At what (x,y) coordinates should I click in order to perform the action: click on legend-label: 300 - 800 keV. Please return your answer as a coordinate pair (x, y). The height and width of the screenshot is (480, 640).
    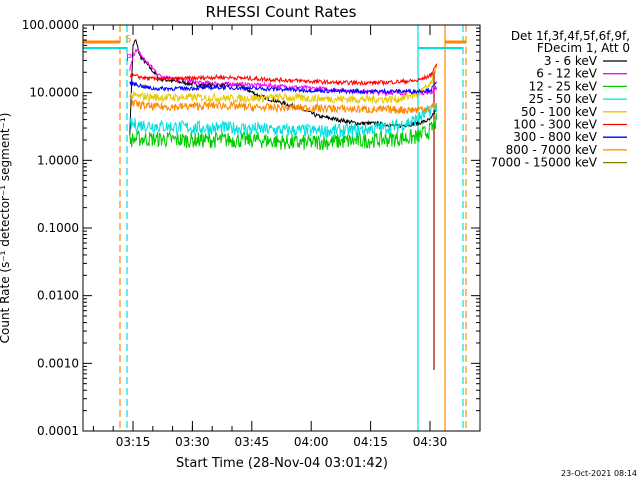
    Looking at the image, I should click on (555, 137).